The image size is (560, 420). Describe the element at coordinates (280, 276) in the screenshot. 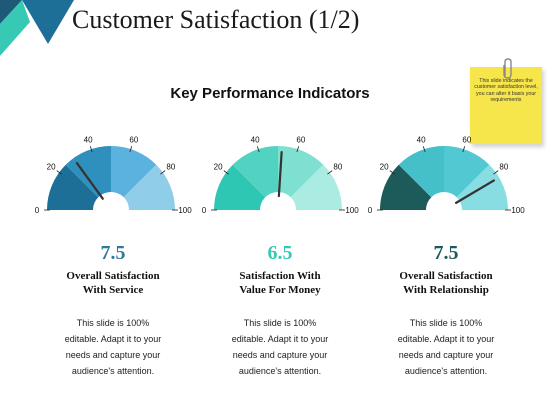

I see `kpi-label-line1: Satisfaction With` at that location.